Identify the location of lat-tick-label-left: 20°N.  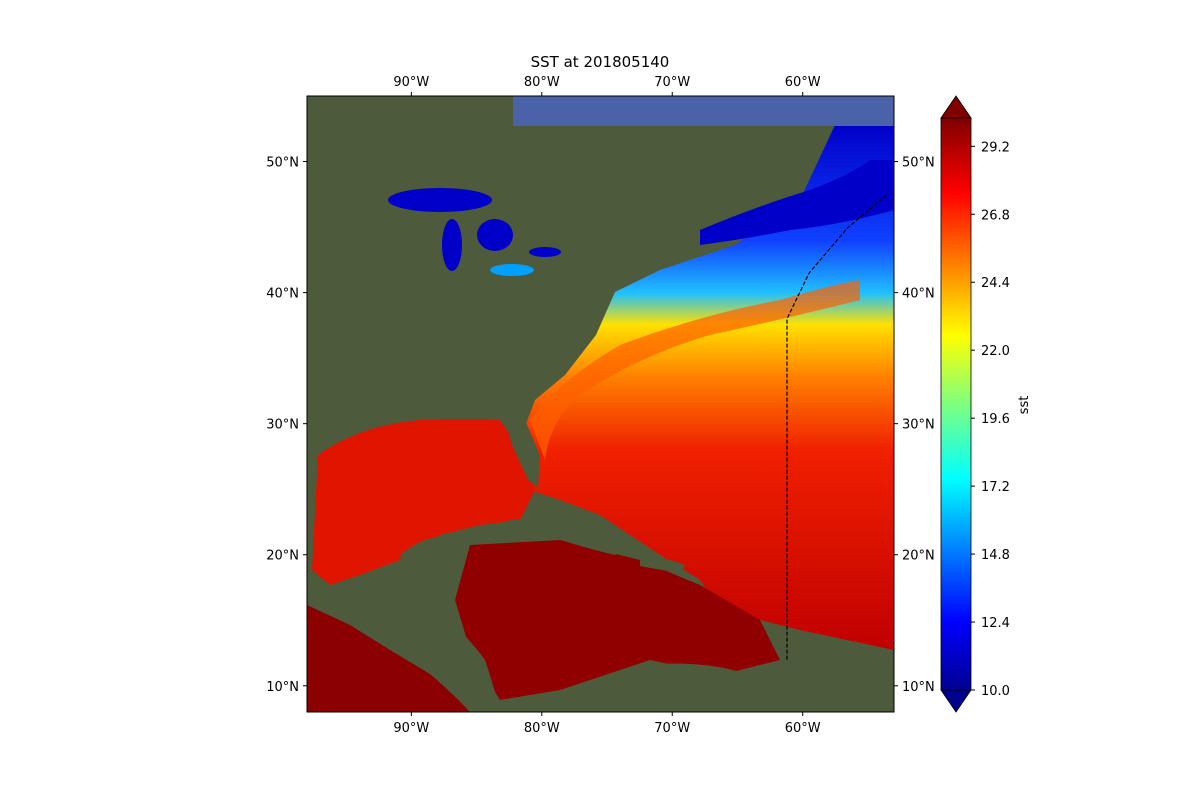
(282, 556).